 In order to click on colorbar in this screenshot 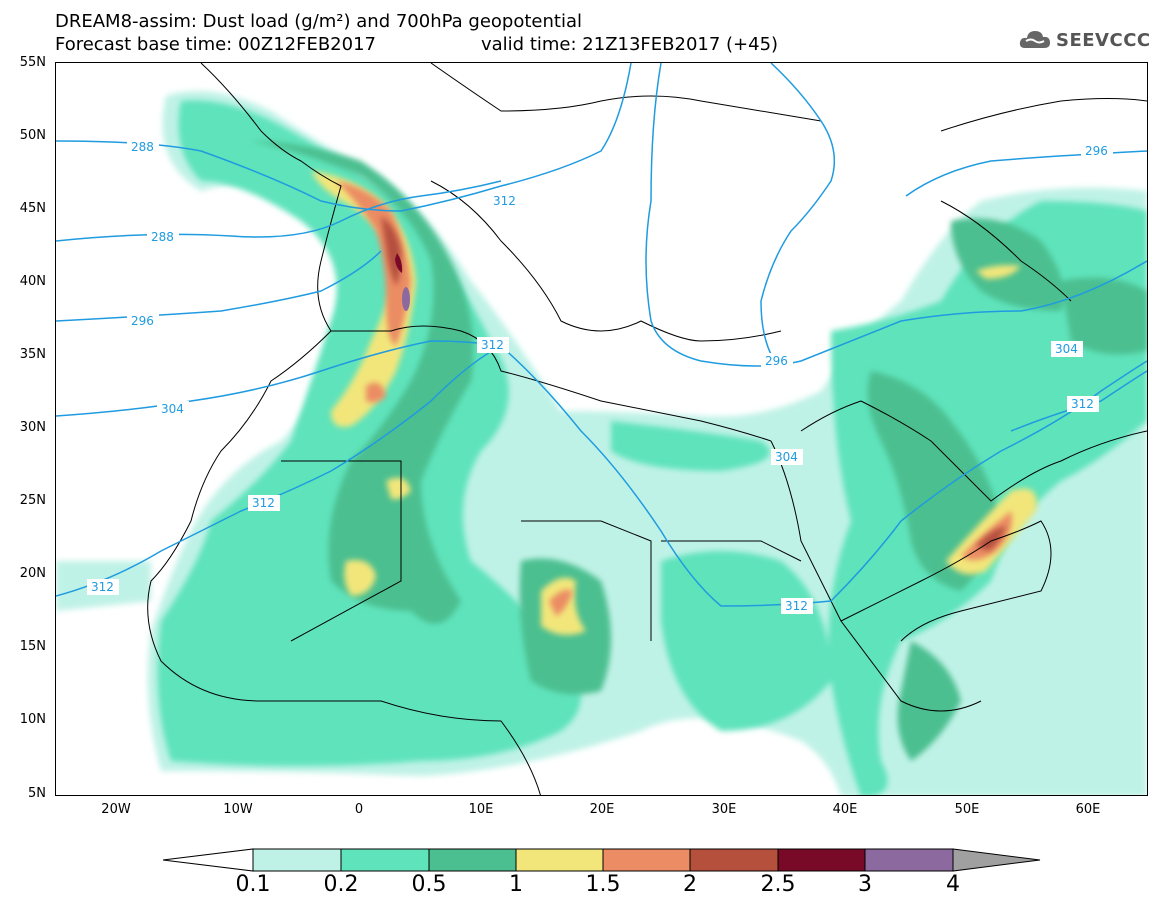, I will do `click(601, 860)`.